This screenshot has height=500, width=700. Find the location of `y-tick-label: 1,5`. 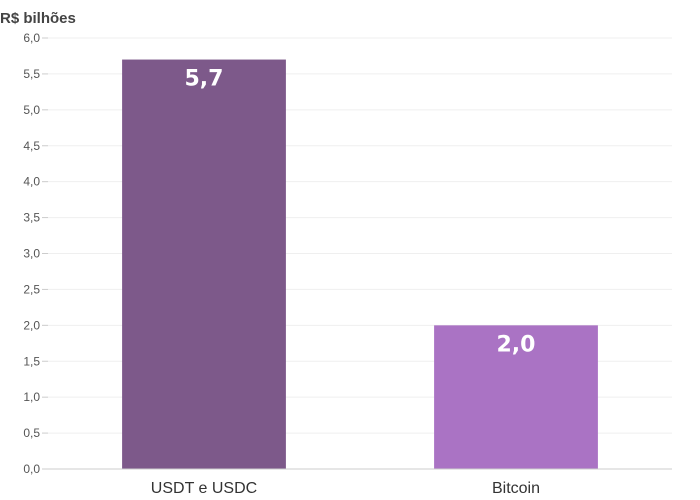

y-tick-label: 1,5 is located at coordinates (31, 361).